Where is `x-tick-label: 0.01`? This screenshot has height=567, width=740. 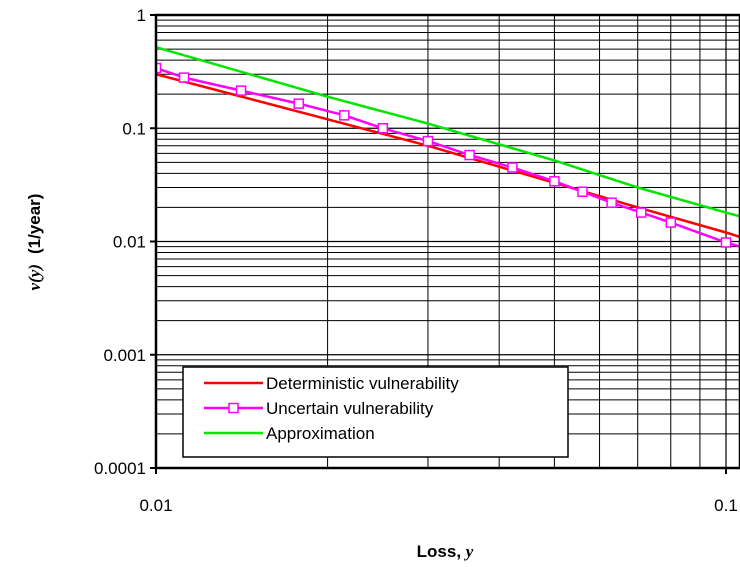 x-tick-label: 0.01 is located at coordinates (155, 505).